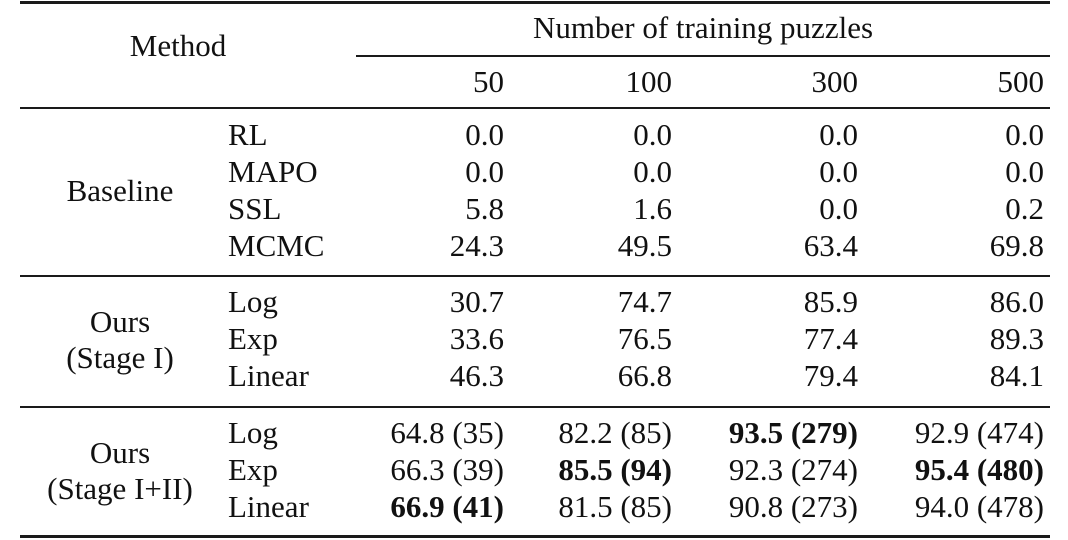 The image size is (1068, 540). I want to click on table-cell: 79.4, so click(830, 375).